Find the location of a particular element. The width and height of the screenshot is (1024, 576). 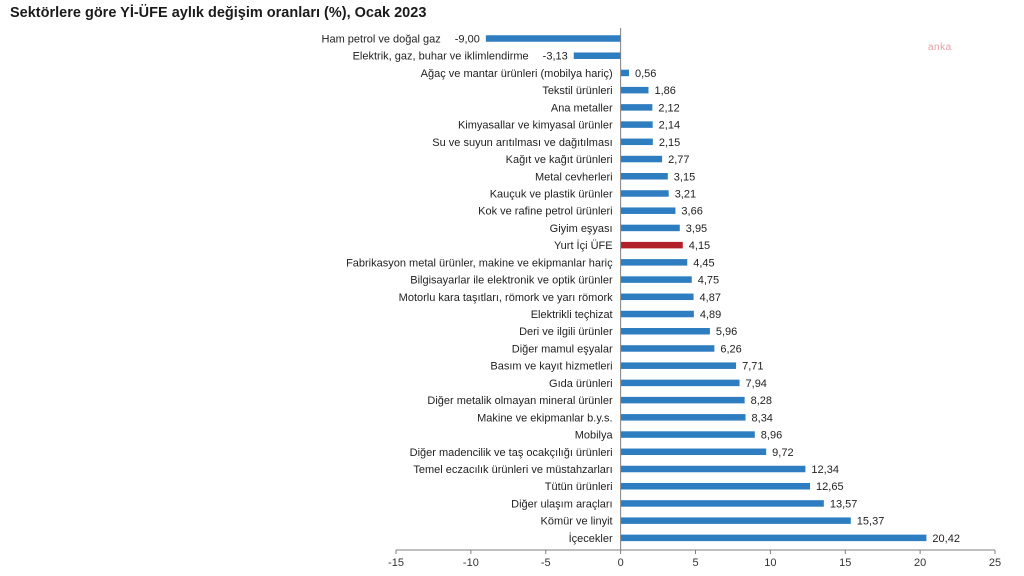

value-label: 4,89 is located at coordinates (710, 315).